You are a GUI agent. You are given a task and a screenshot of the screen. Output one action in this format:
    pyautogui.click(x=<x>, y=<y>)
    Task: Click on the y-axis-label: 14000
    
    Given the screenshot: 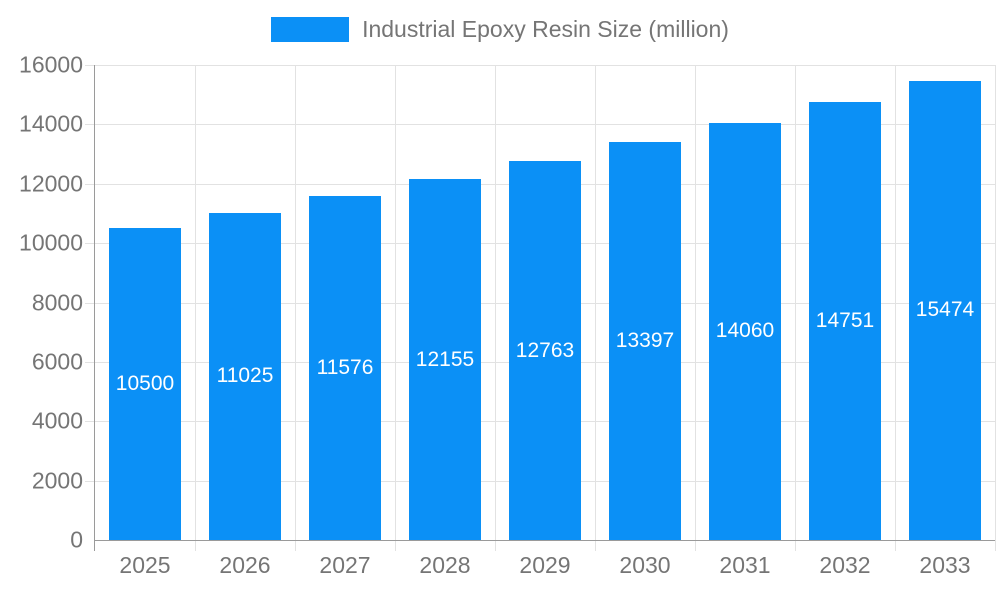 What is the action you would take?
    pyautogui.click(x=51, y=123)
    